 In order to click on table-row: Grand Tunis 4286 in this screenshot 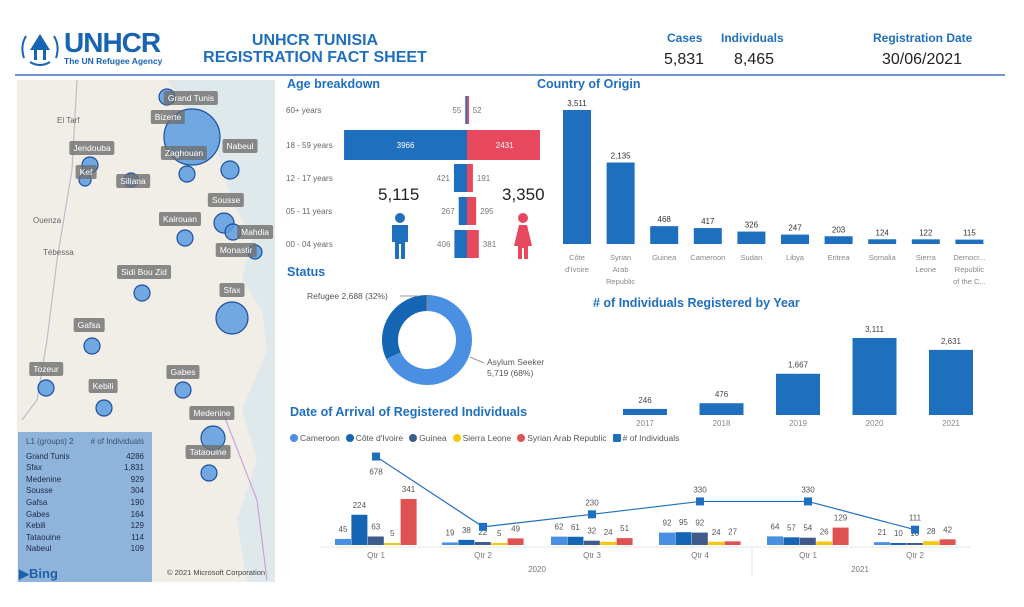, I will do `click(85, 457)`.